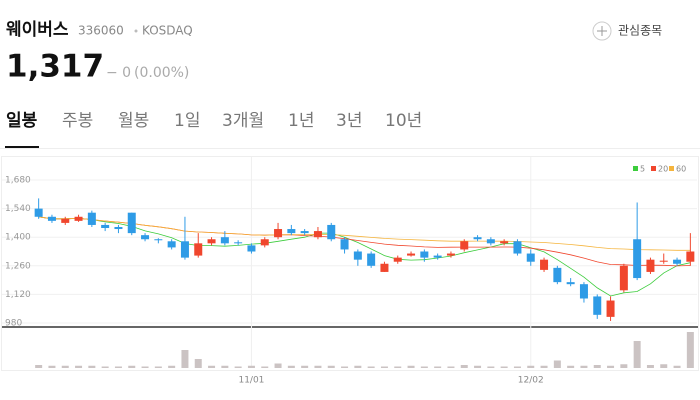 Image resolution: width=700 pixels, height=400 pixels. Describe the element at coordinates (642, 169) in the screenshot. I see `legend-label: 5` at that location.